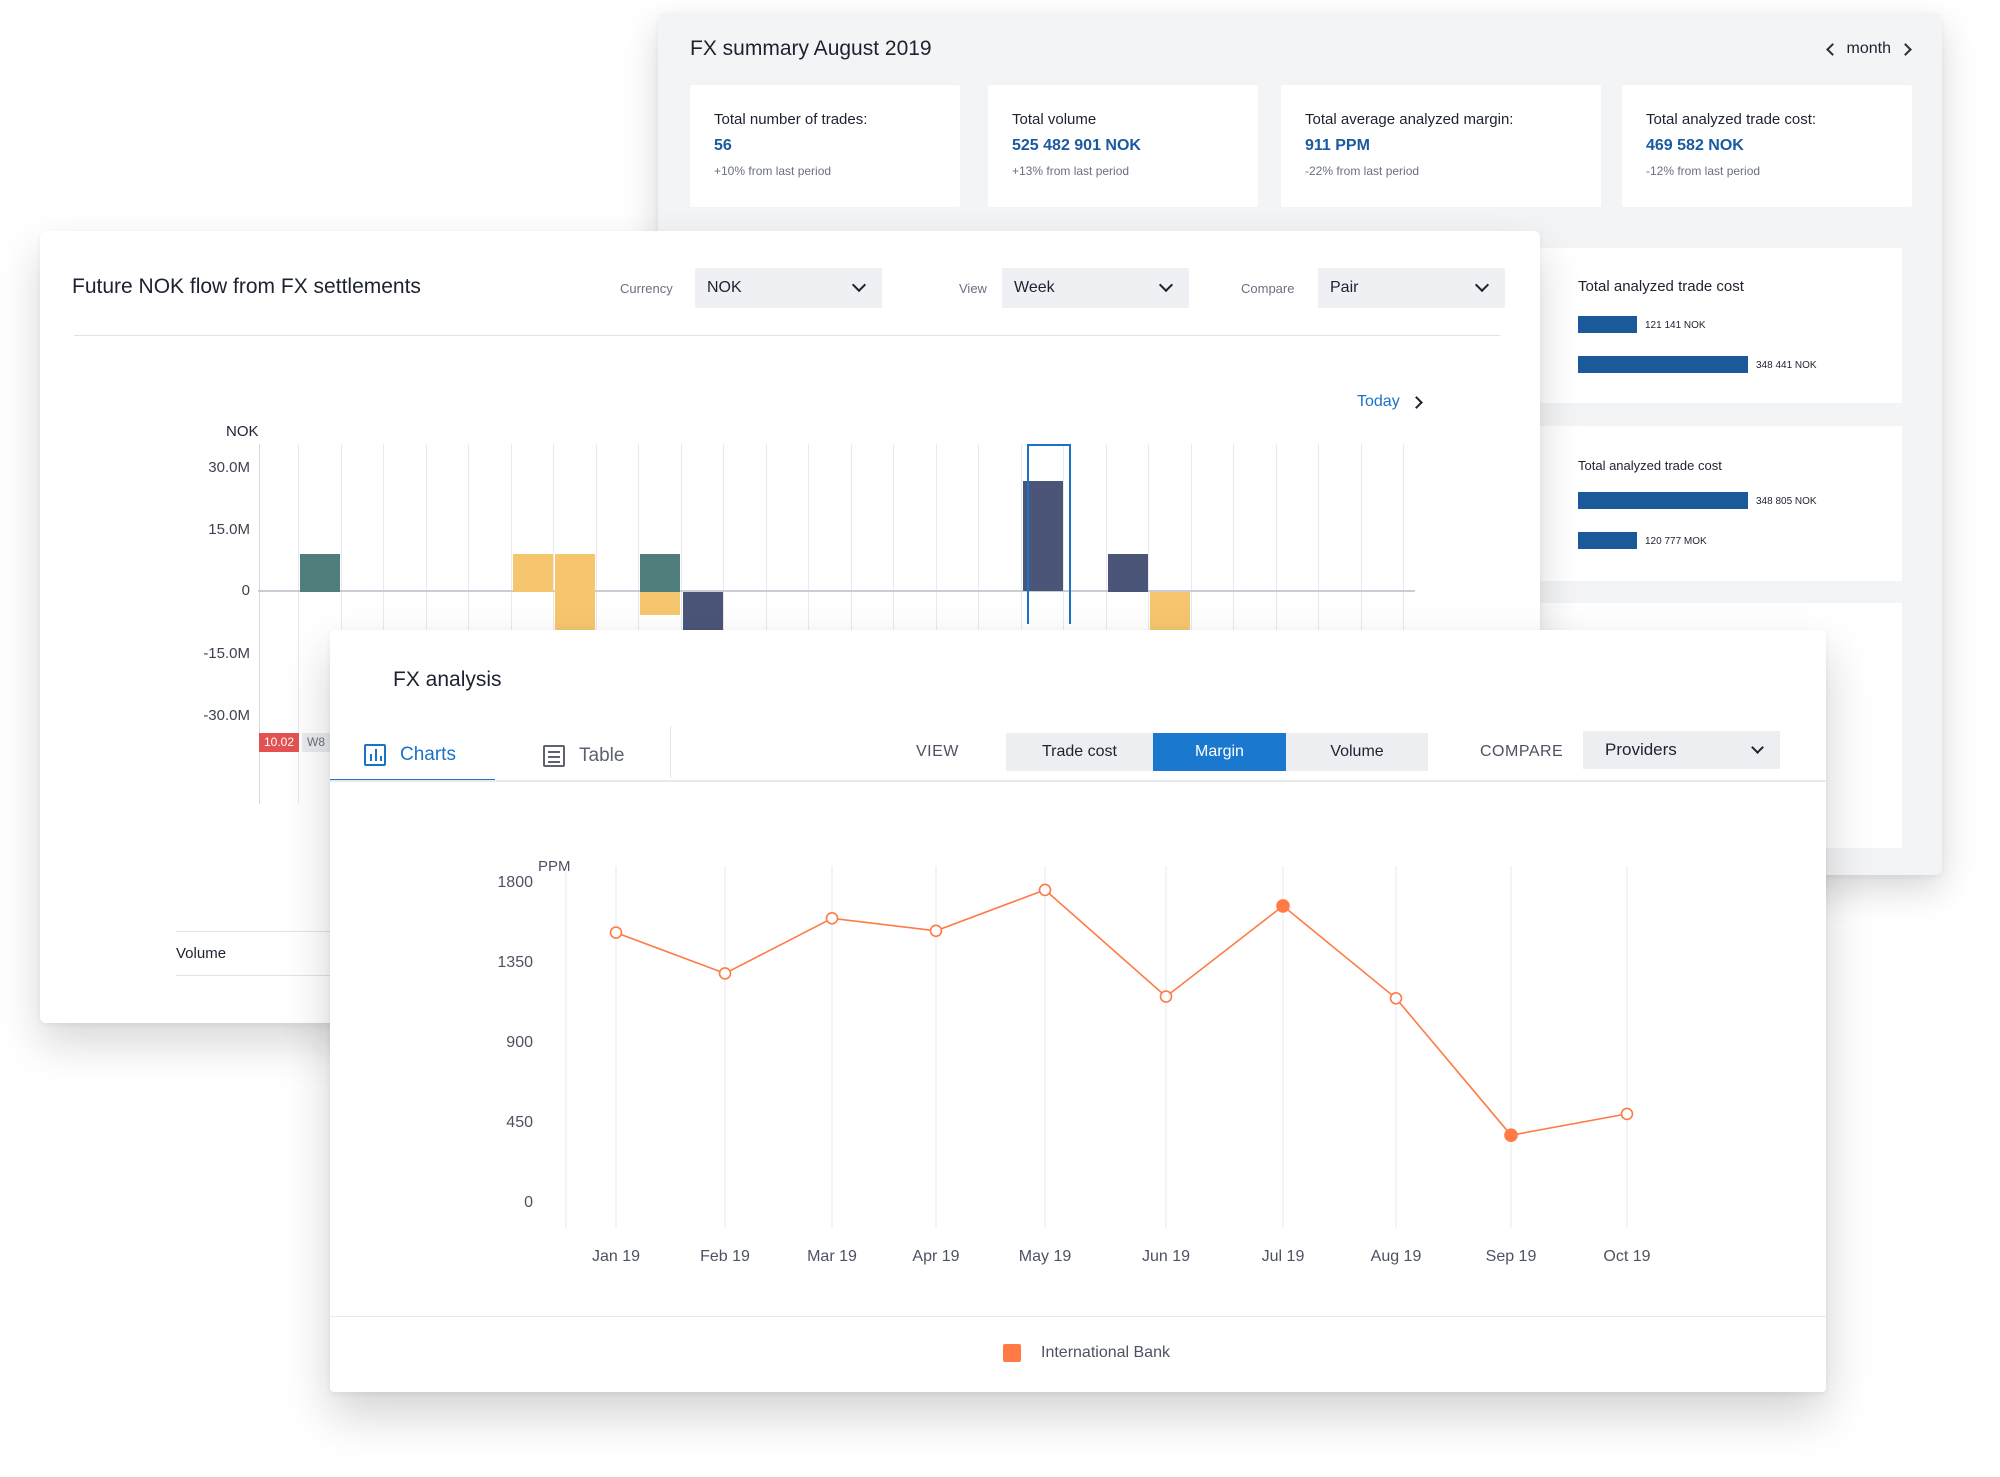 This screenshot has height=1477, width=2000. I want to click on view-value: Week, so click(1034, 287).